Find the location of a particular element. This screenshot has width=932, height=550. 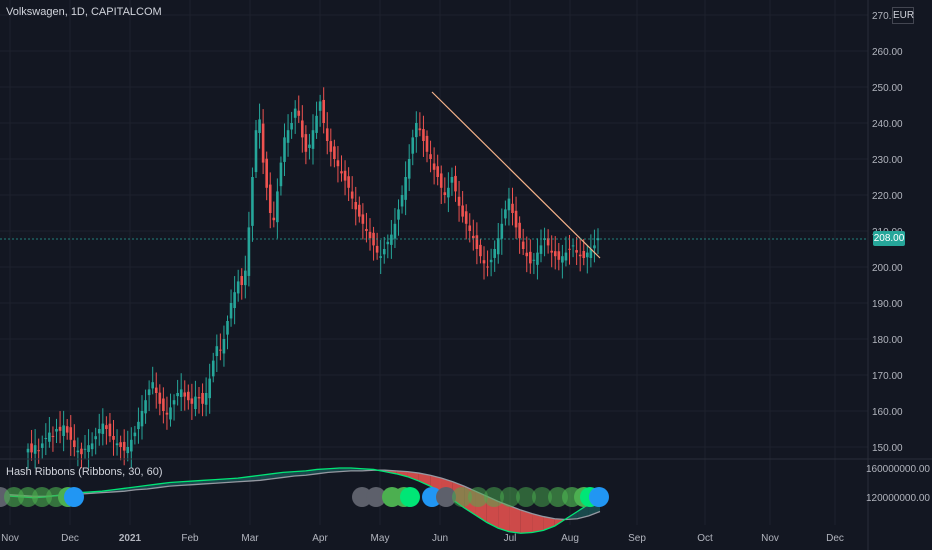

x-tick-label: 2021 is located at coordinates (130, 538).